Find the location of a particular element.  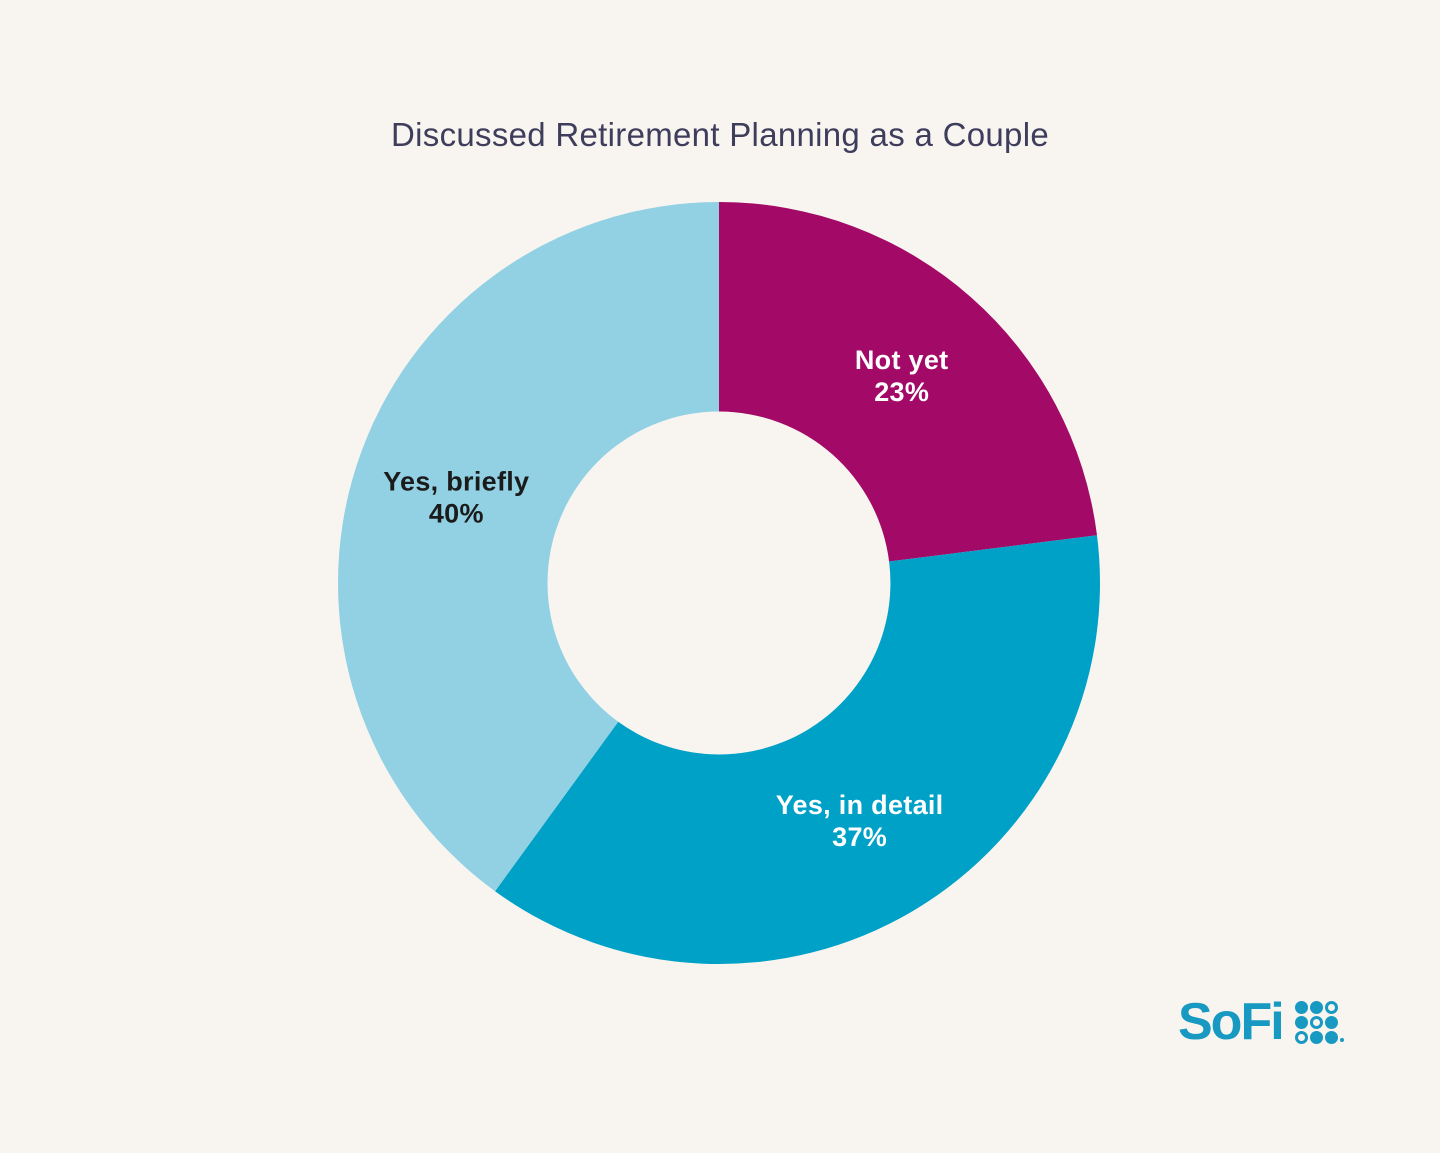

sofi-logo-mark is located at coordinates (1316, 1022).